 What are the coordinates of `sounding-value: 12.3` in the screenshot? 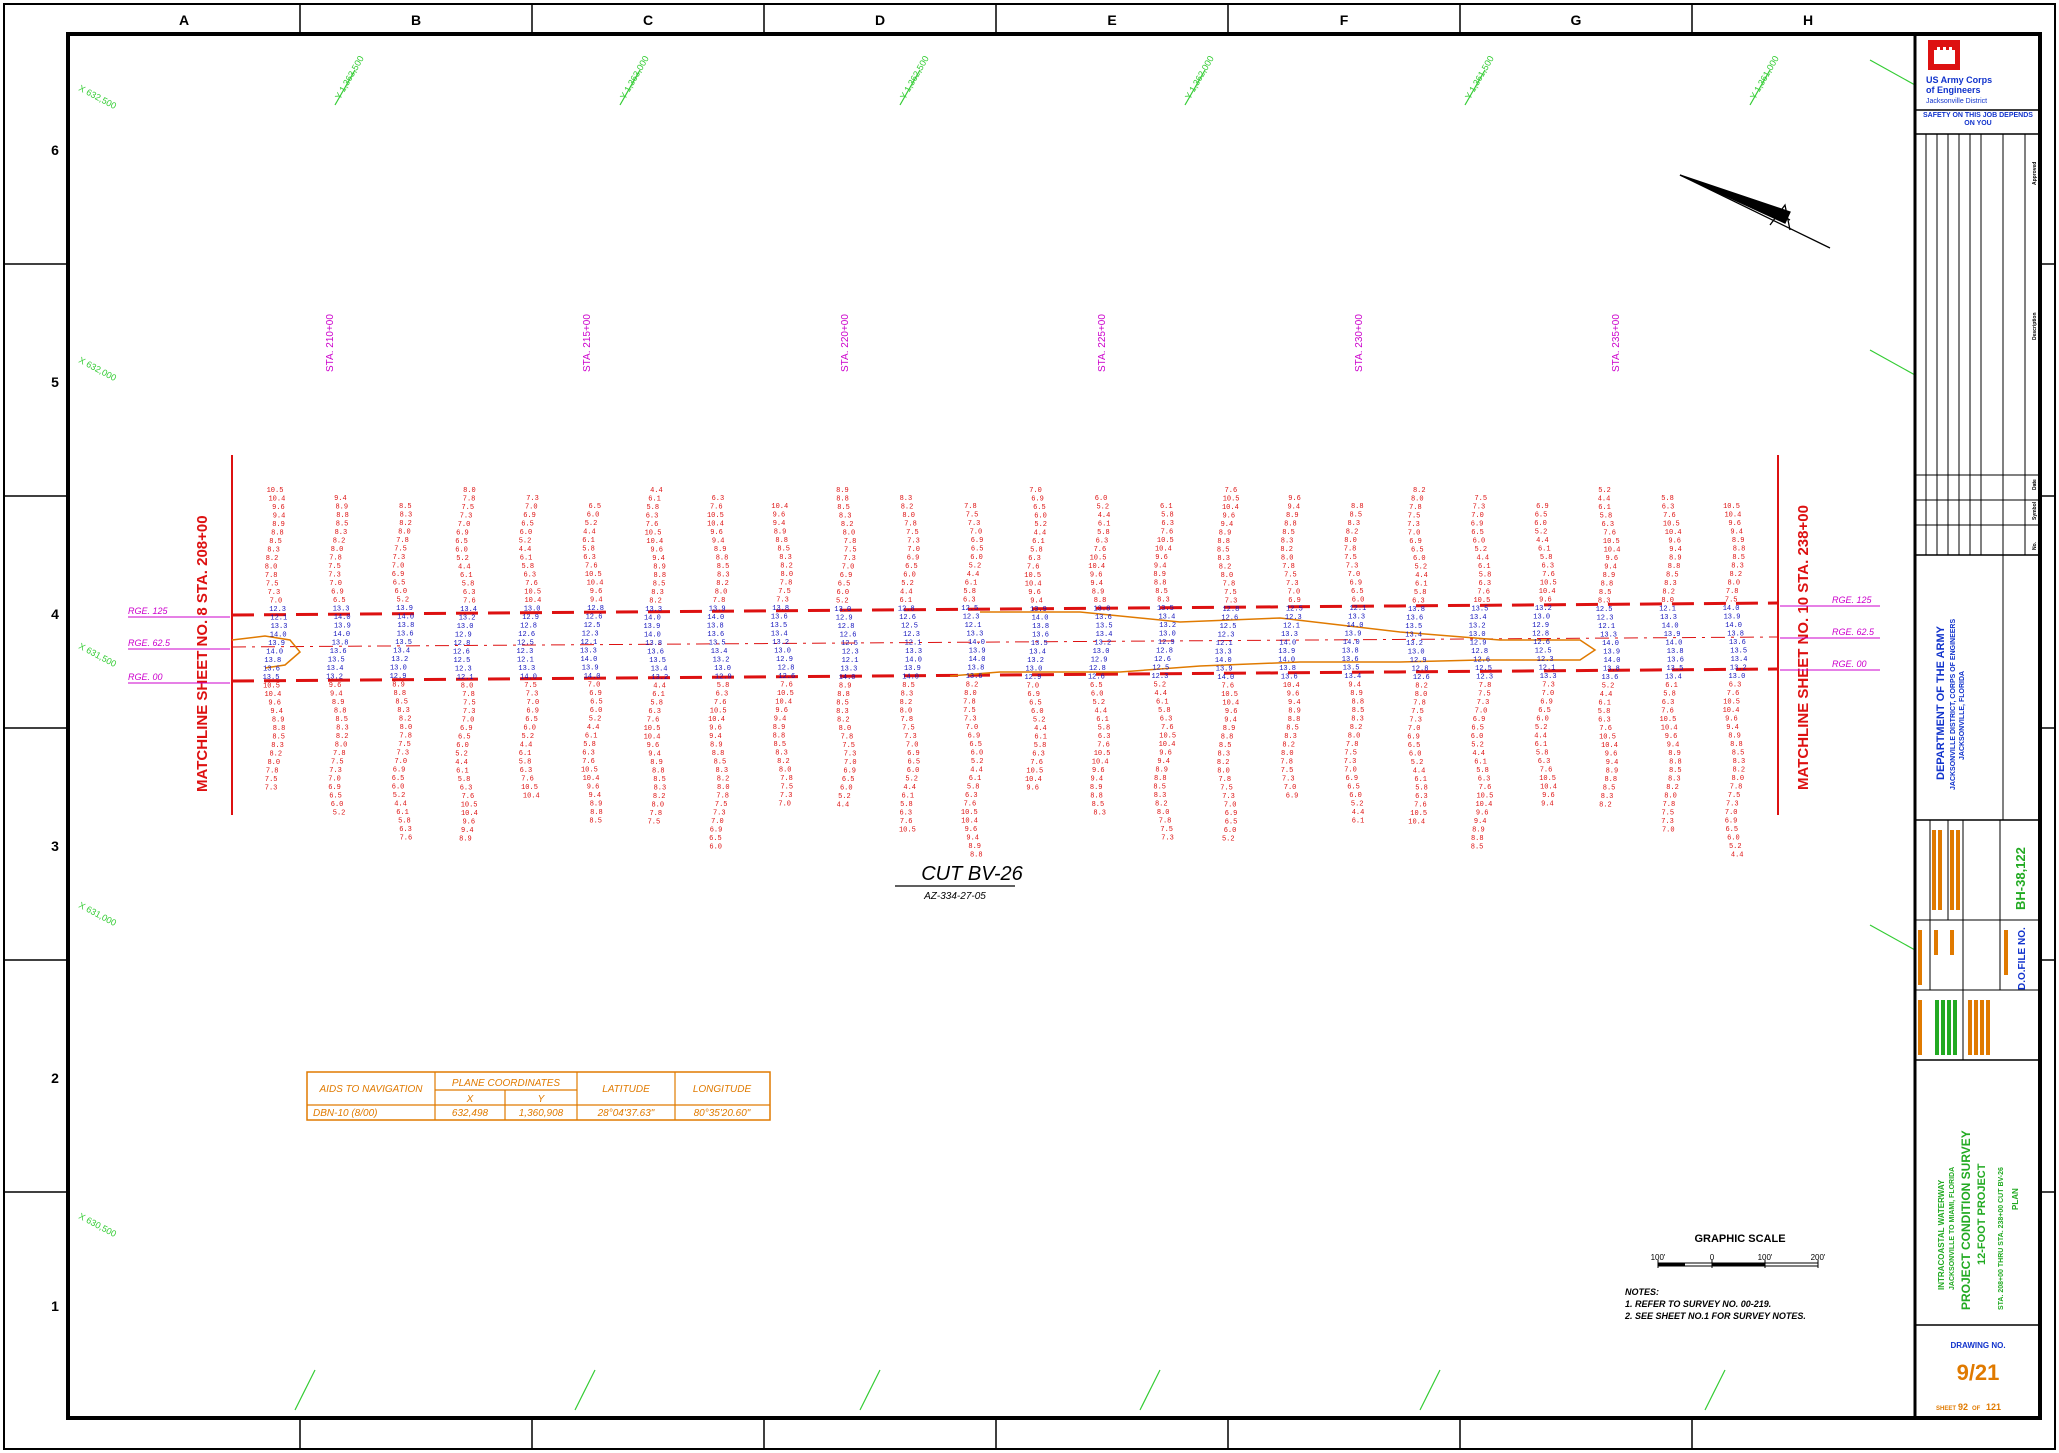 It's located at (911, 635).